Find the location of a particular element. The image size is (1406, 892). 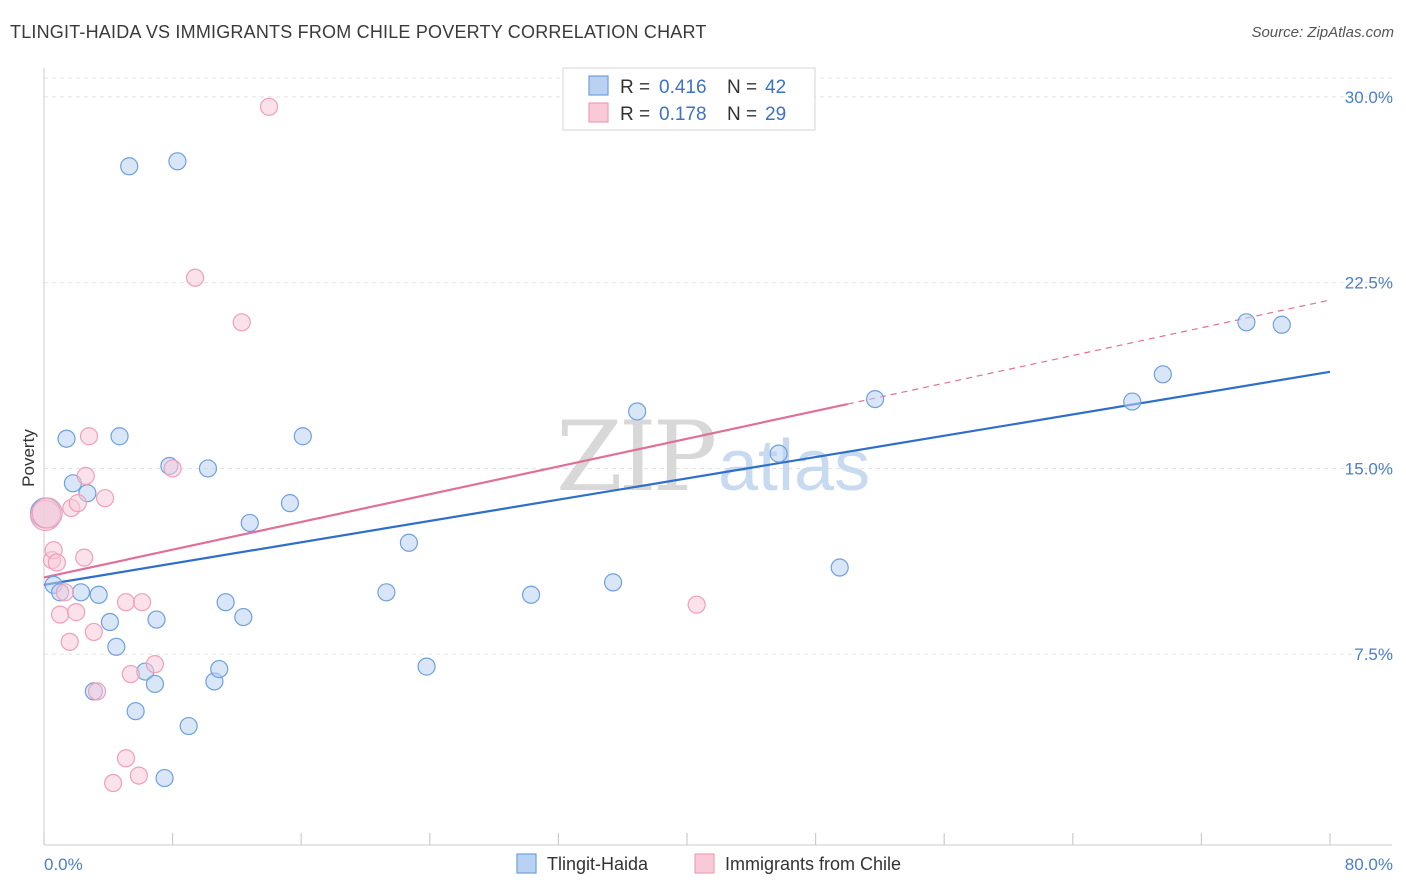

trend-line-dashed is located at coordinates (1089, 352).